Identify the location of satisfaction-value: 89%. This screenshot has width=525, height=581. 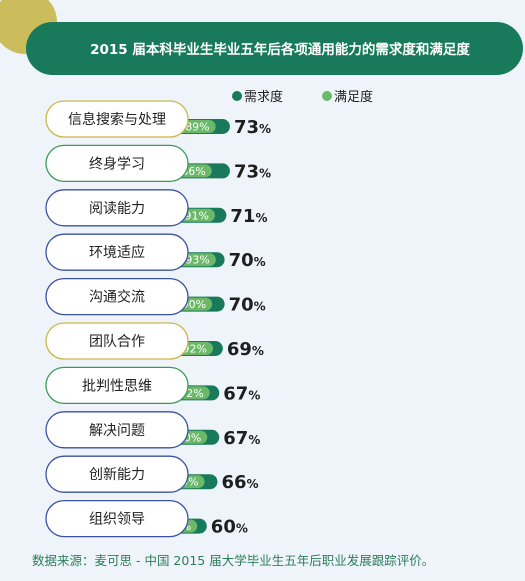
(197, 127).